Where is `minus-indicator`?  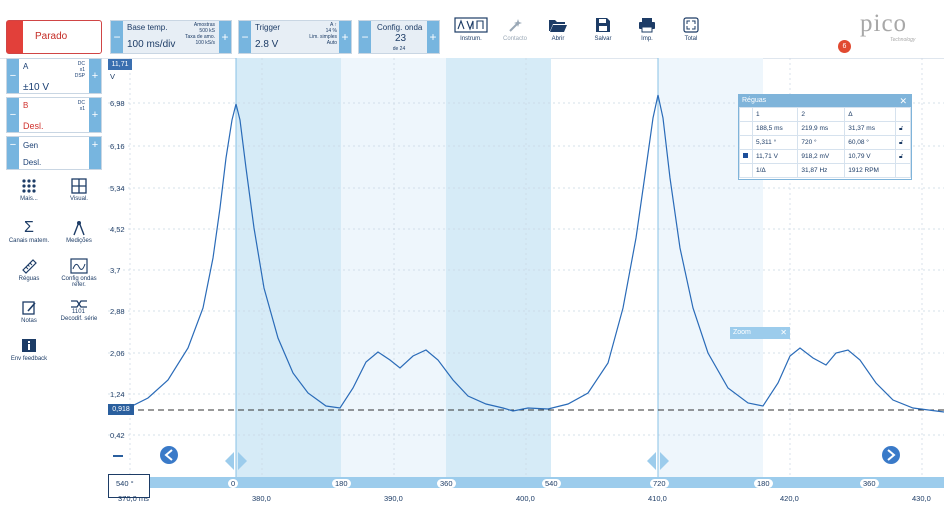
minus-indicator is located at coordinates (118, 456).